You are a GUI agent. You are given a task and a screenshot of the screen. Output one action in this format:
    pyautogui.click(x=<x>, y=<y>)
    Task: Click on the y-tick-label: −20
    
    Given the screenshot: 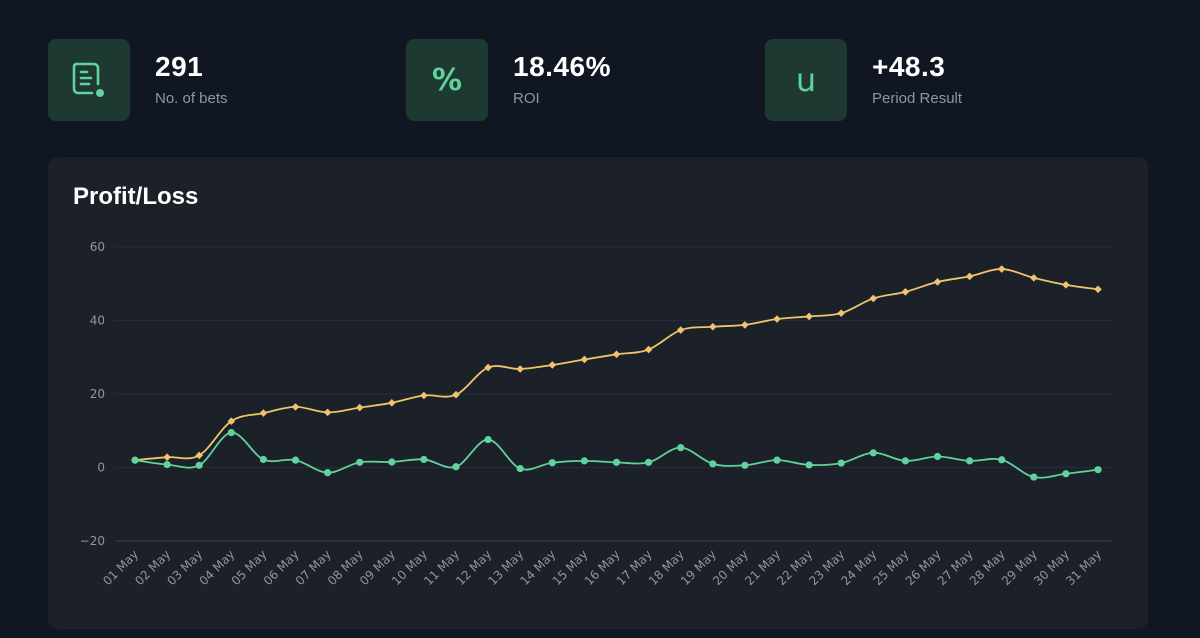 What is the action you would take?
    pyautogui.click(x=92, y=541)
    